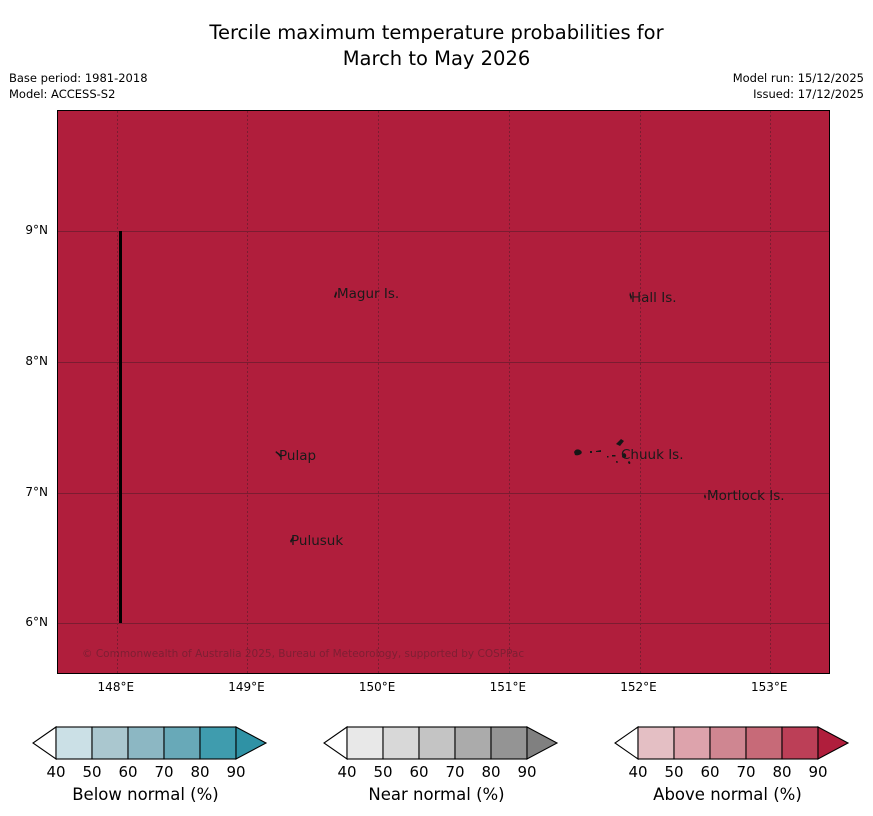 Image resolution: width=873 pixels, height=816 pixels. I want to click on colorbar-above-label: Above normal (%), so click(727, 794).